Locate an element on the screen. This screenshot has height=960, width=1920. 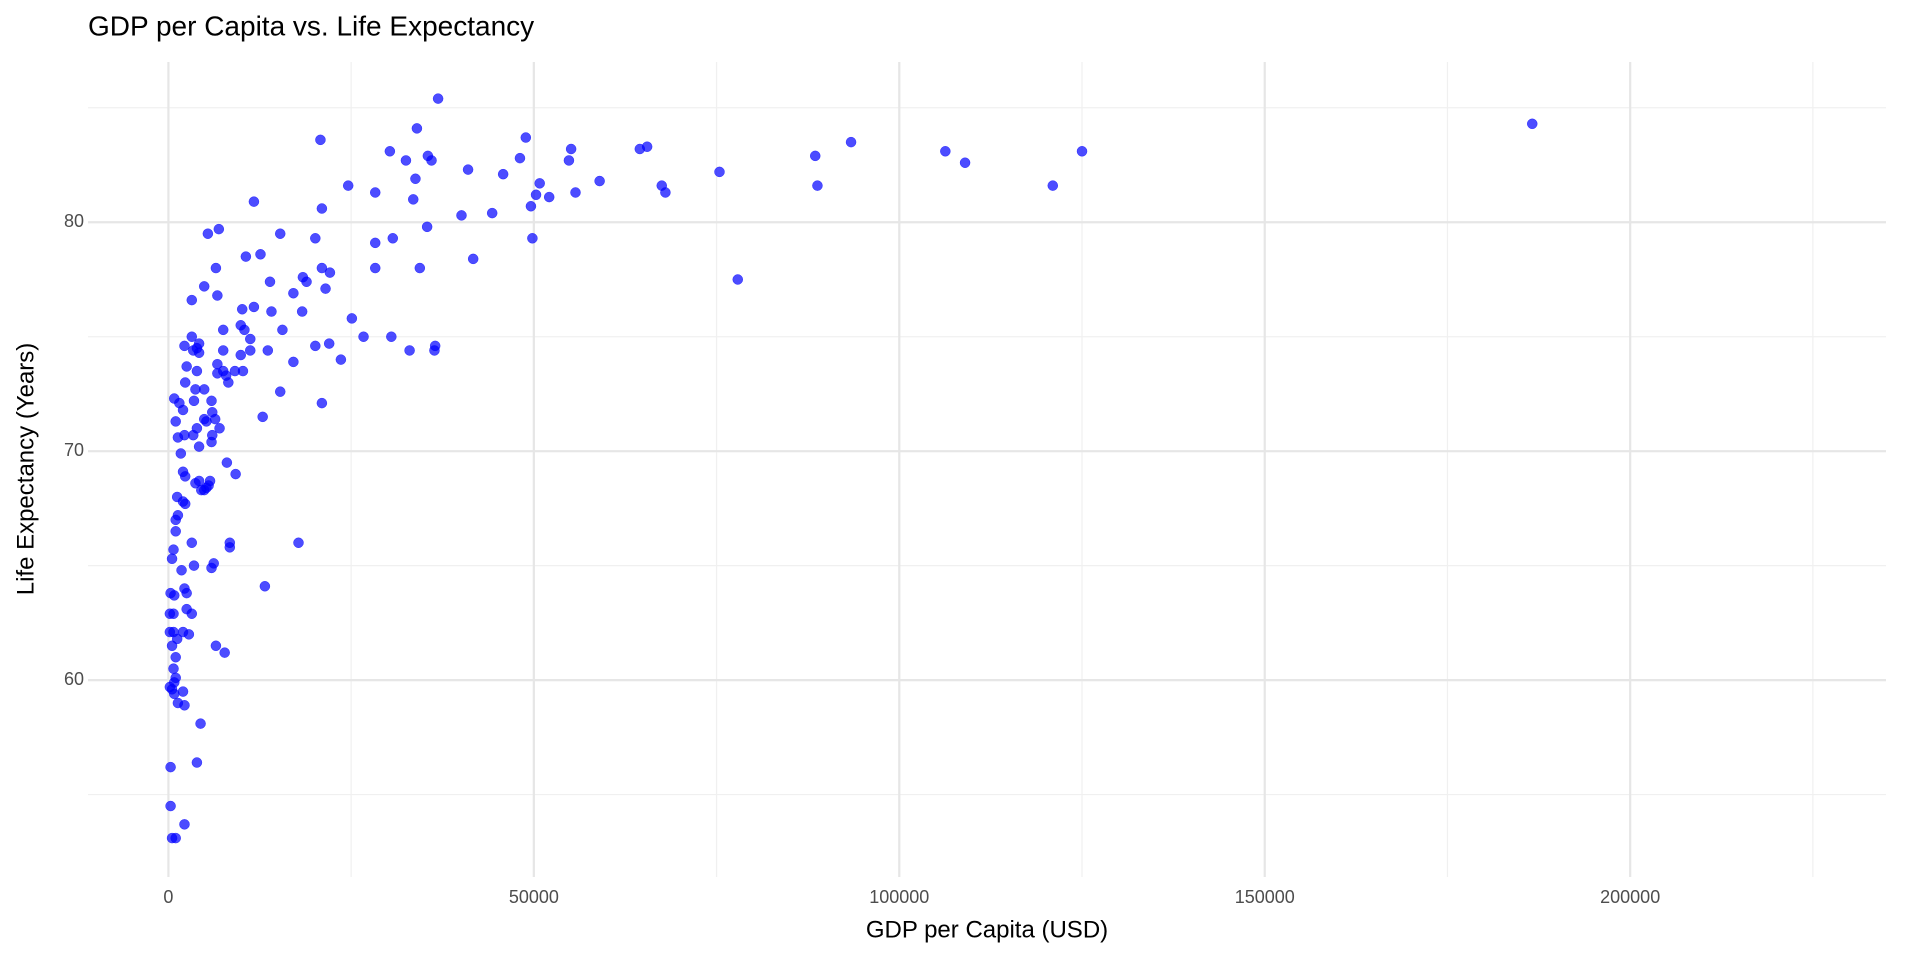
y-tick-label: 80 is located at coordinates (74, 221).